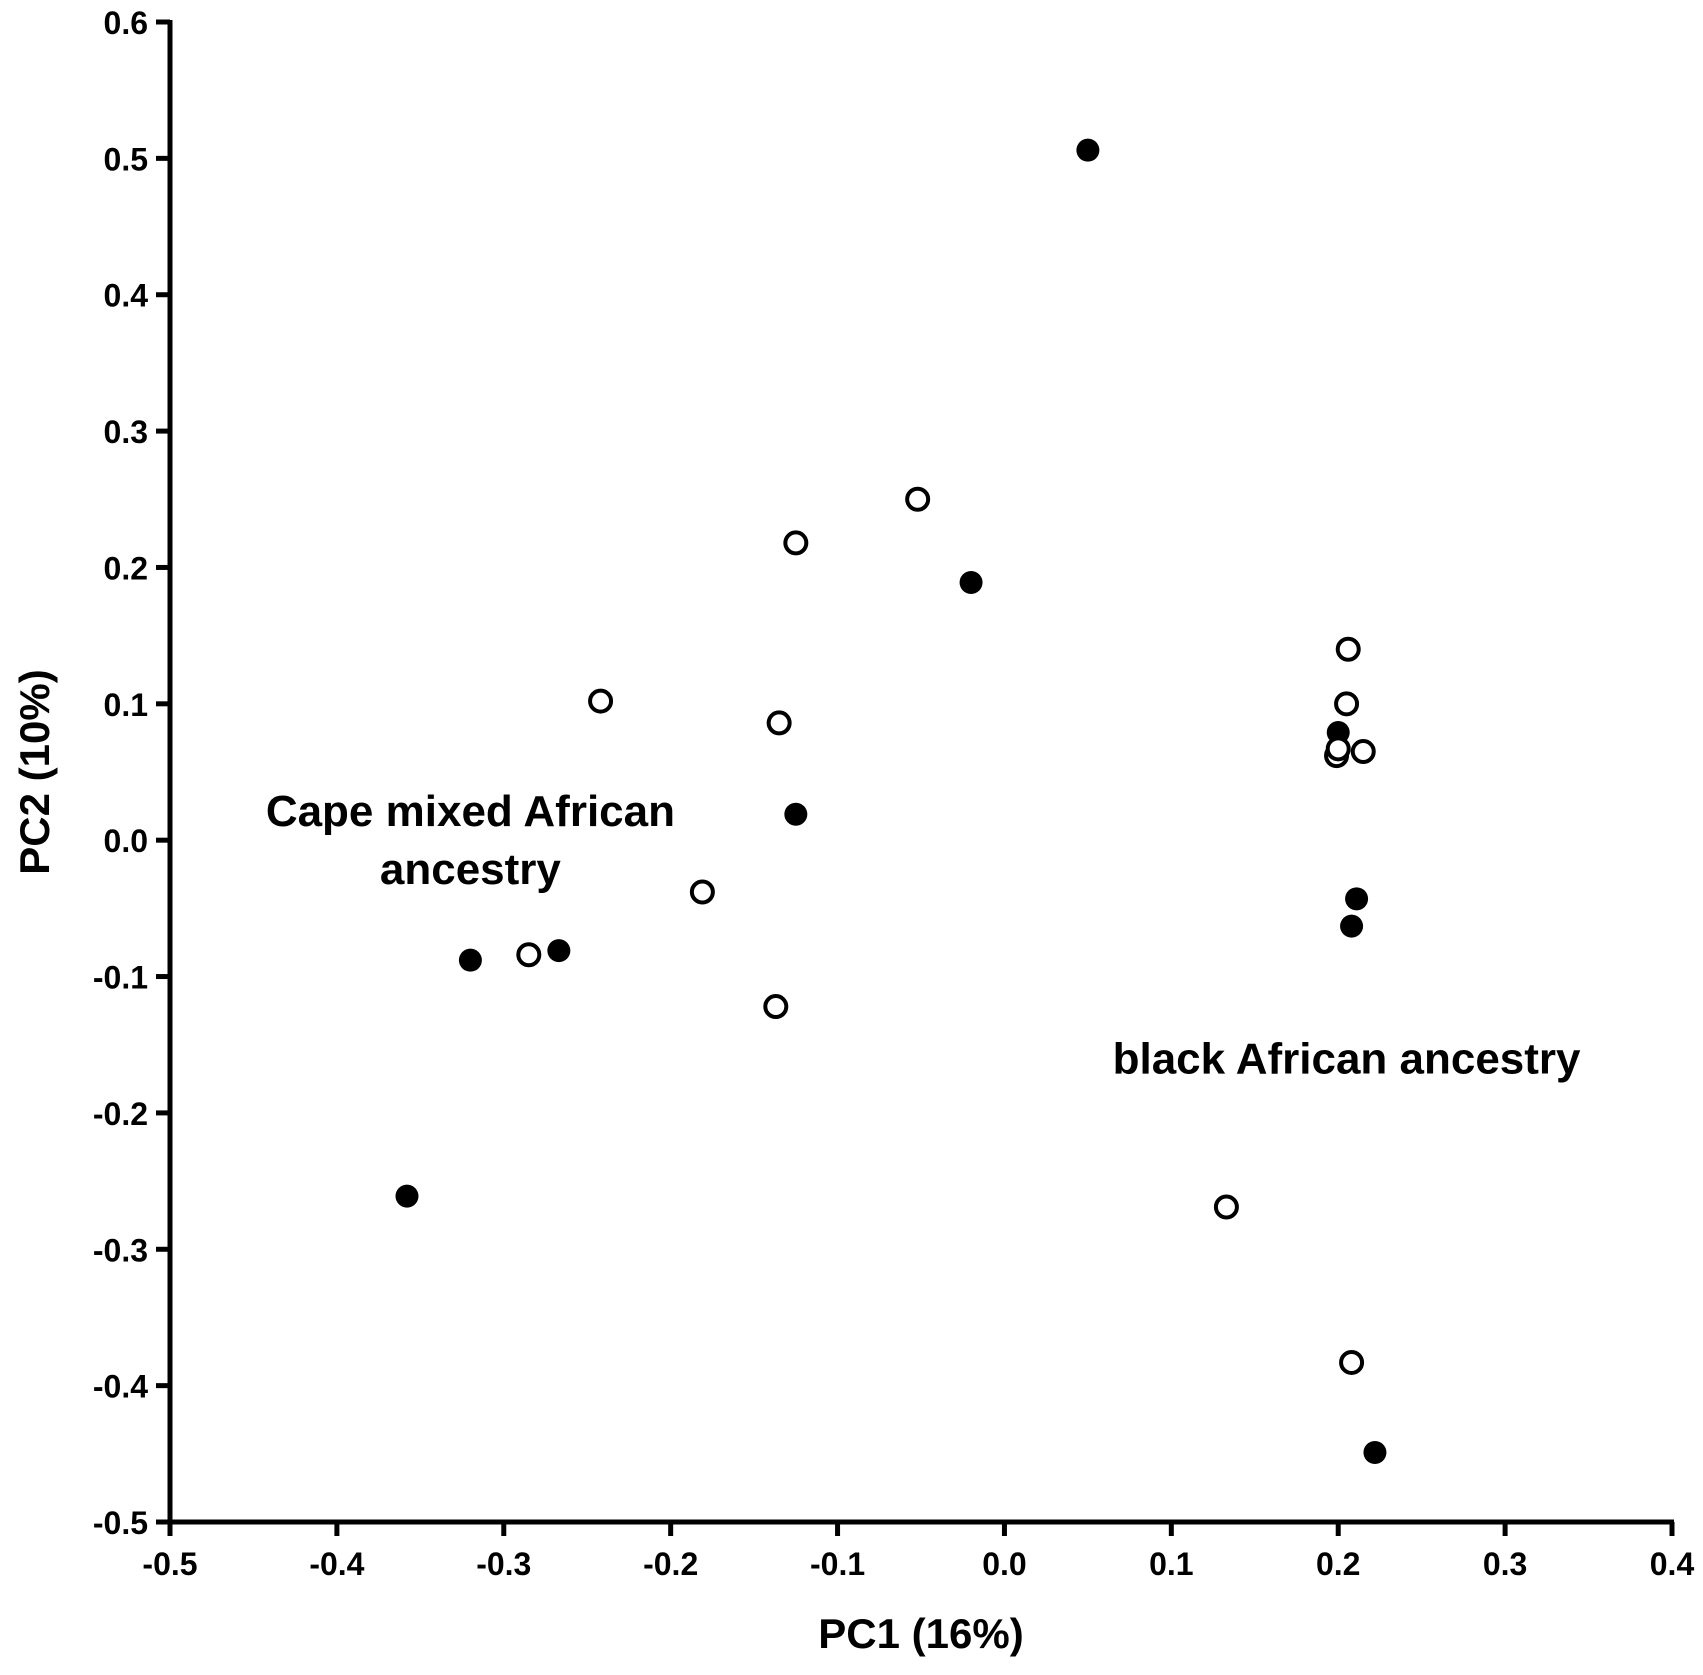 Image resolution: width=1703 pixels, height=1675 pixels. I want to click on y-tick-label: -0.4, so click(120, 1387).